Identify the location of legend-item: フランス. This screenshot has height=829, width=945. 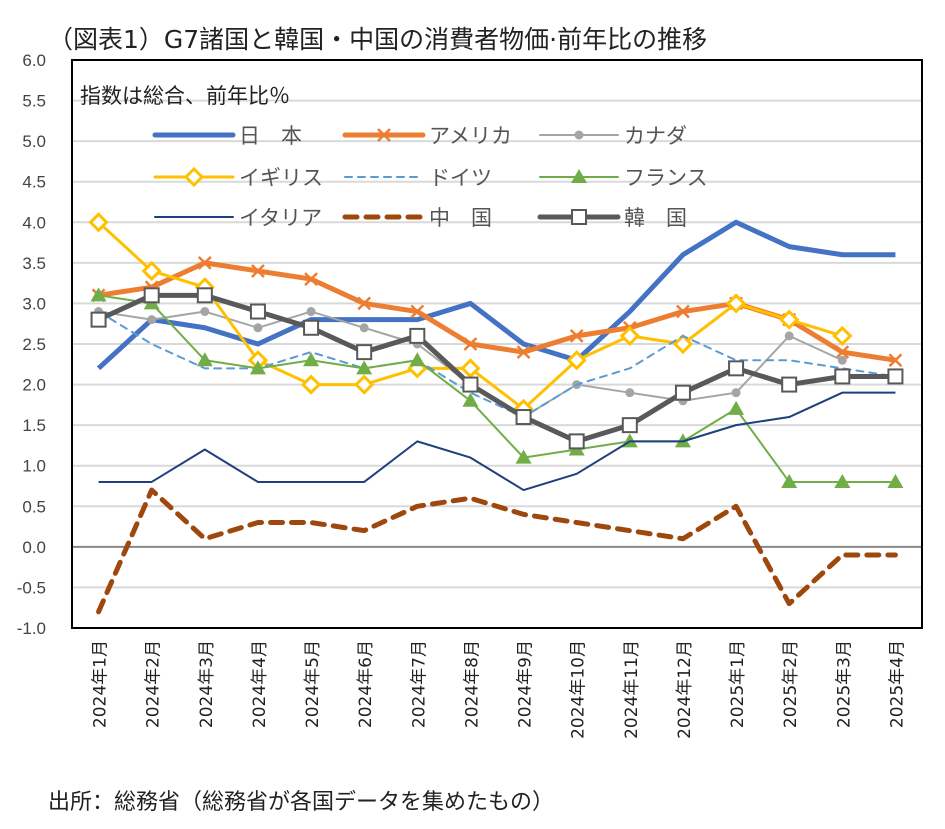
(623, 178).